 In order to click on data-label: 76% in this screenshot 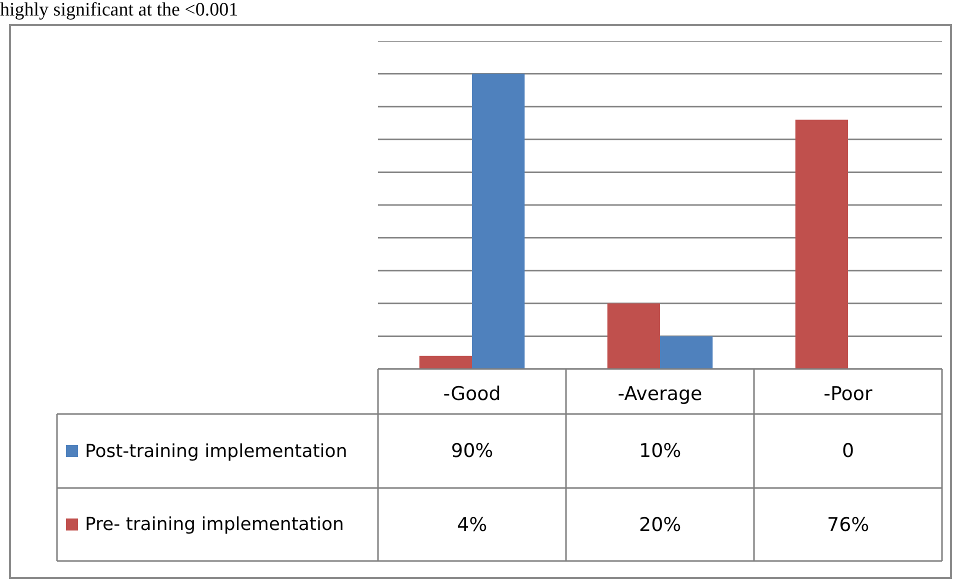, I will do `click(848, 525)`.